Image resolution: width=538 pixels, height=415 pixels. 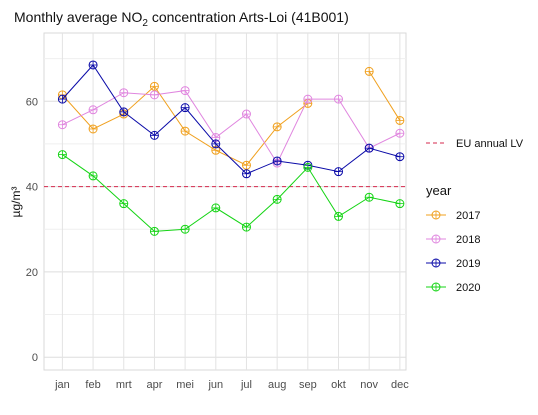 What do you see at coordinates (35, 358) in the screenshot?
I see `y-tick-label: 0` at bounding box center [35, 358].